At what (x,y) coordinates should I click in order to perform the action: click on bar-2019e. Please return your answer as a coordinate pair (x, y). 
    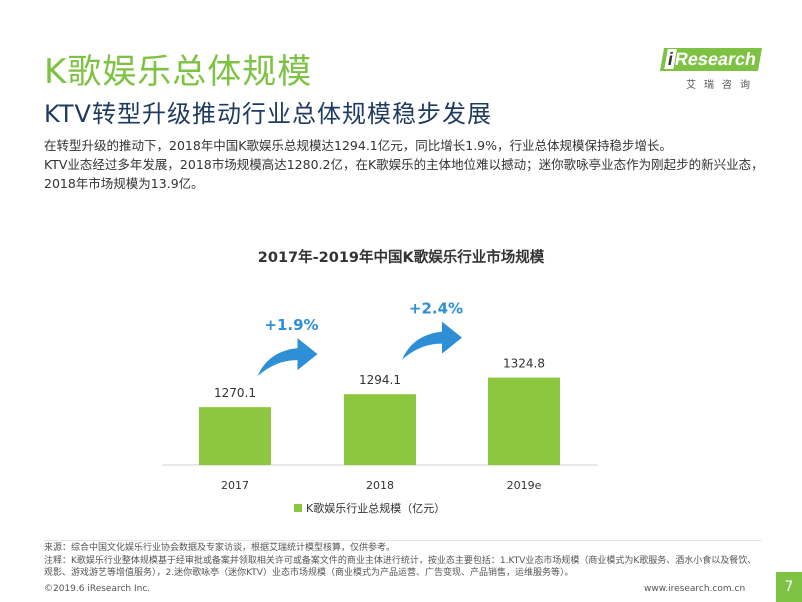
    Looking at the image, I should click on (524, 421).